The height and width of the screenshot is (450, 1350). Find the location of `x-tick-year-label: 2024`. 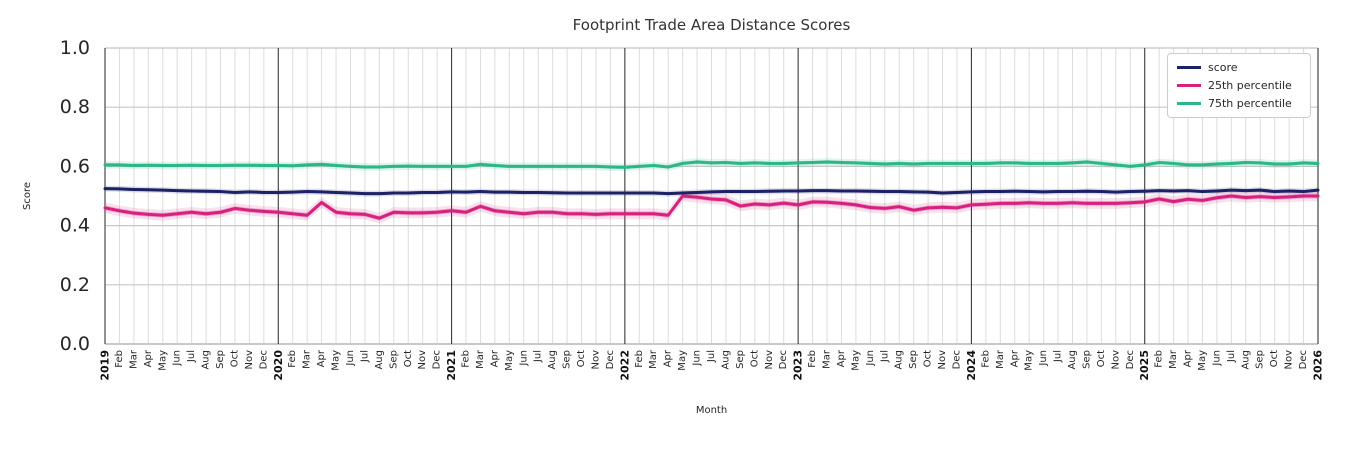

x-tick-year-label: 2024 is located at coordinates (971, 365).